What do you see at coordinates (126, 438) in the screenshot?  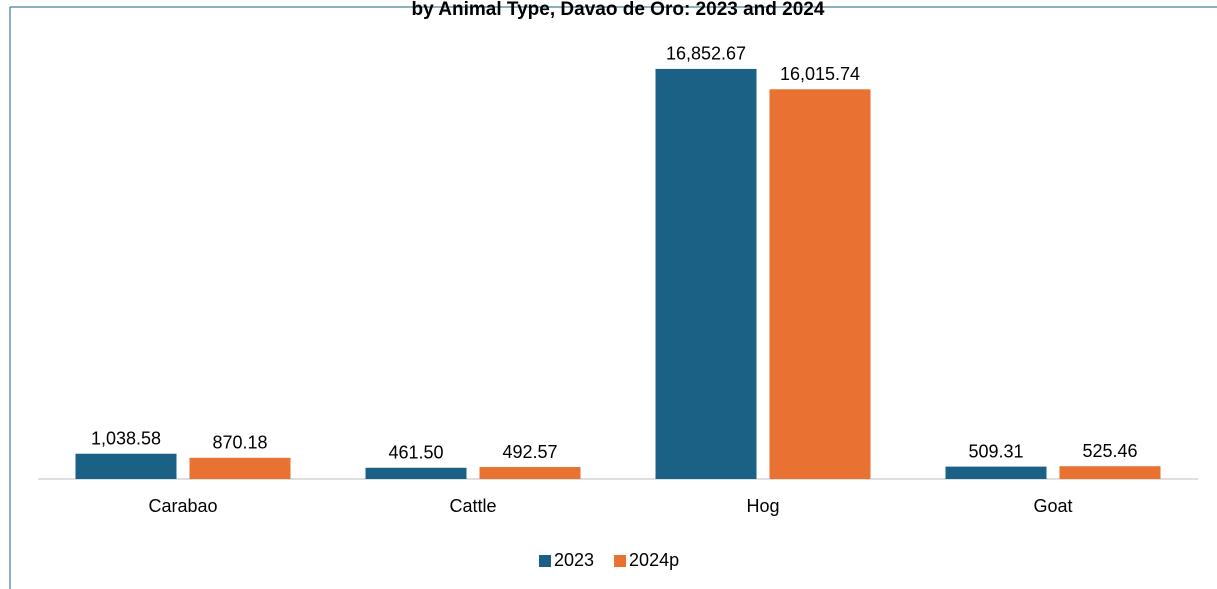 I see `data-label: 1,038.58` at bounding box center [126, 438].